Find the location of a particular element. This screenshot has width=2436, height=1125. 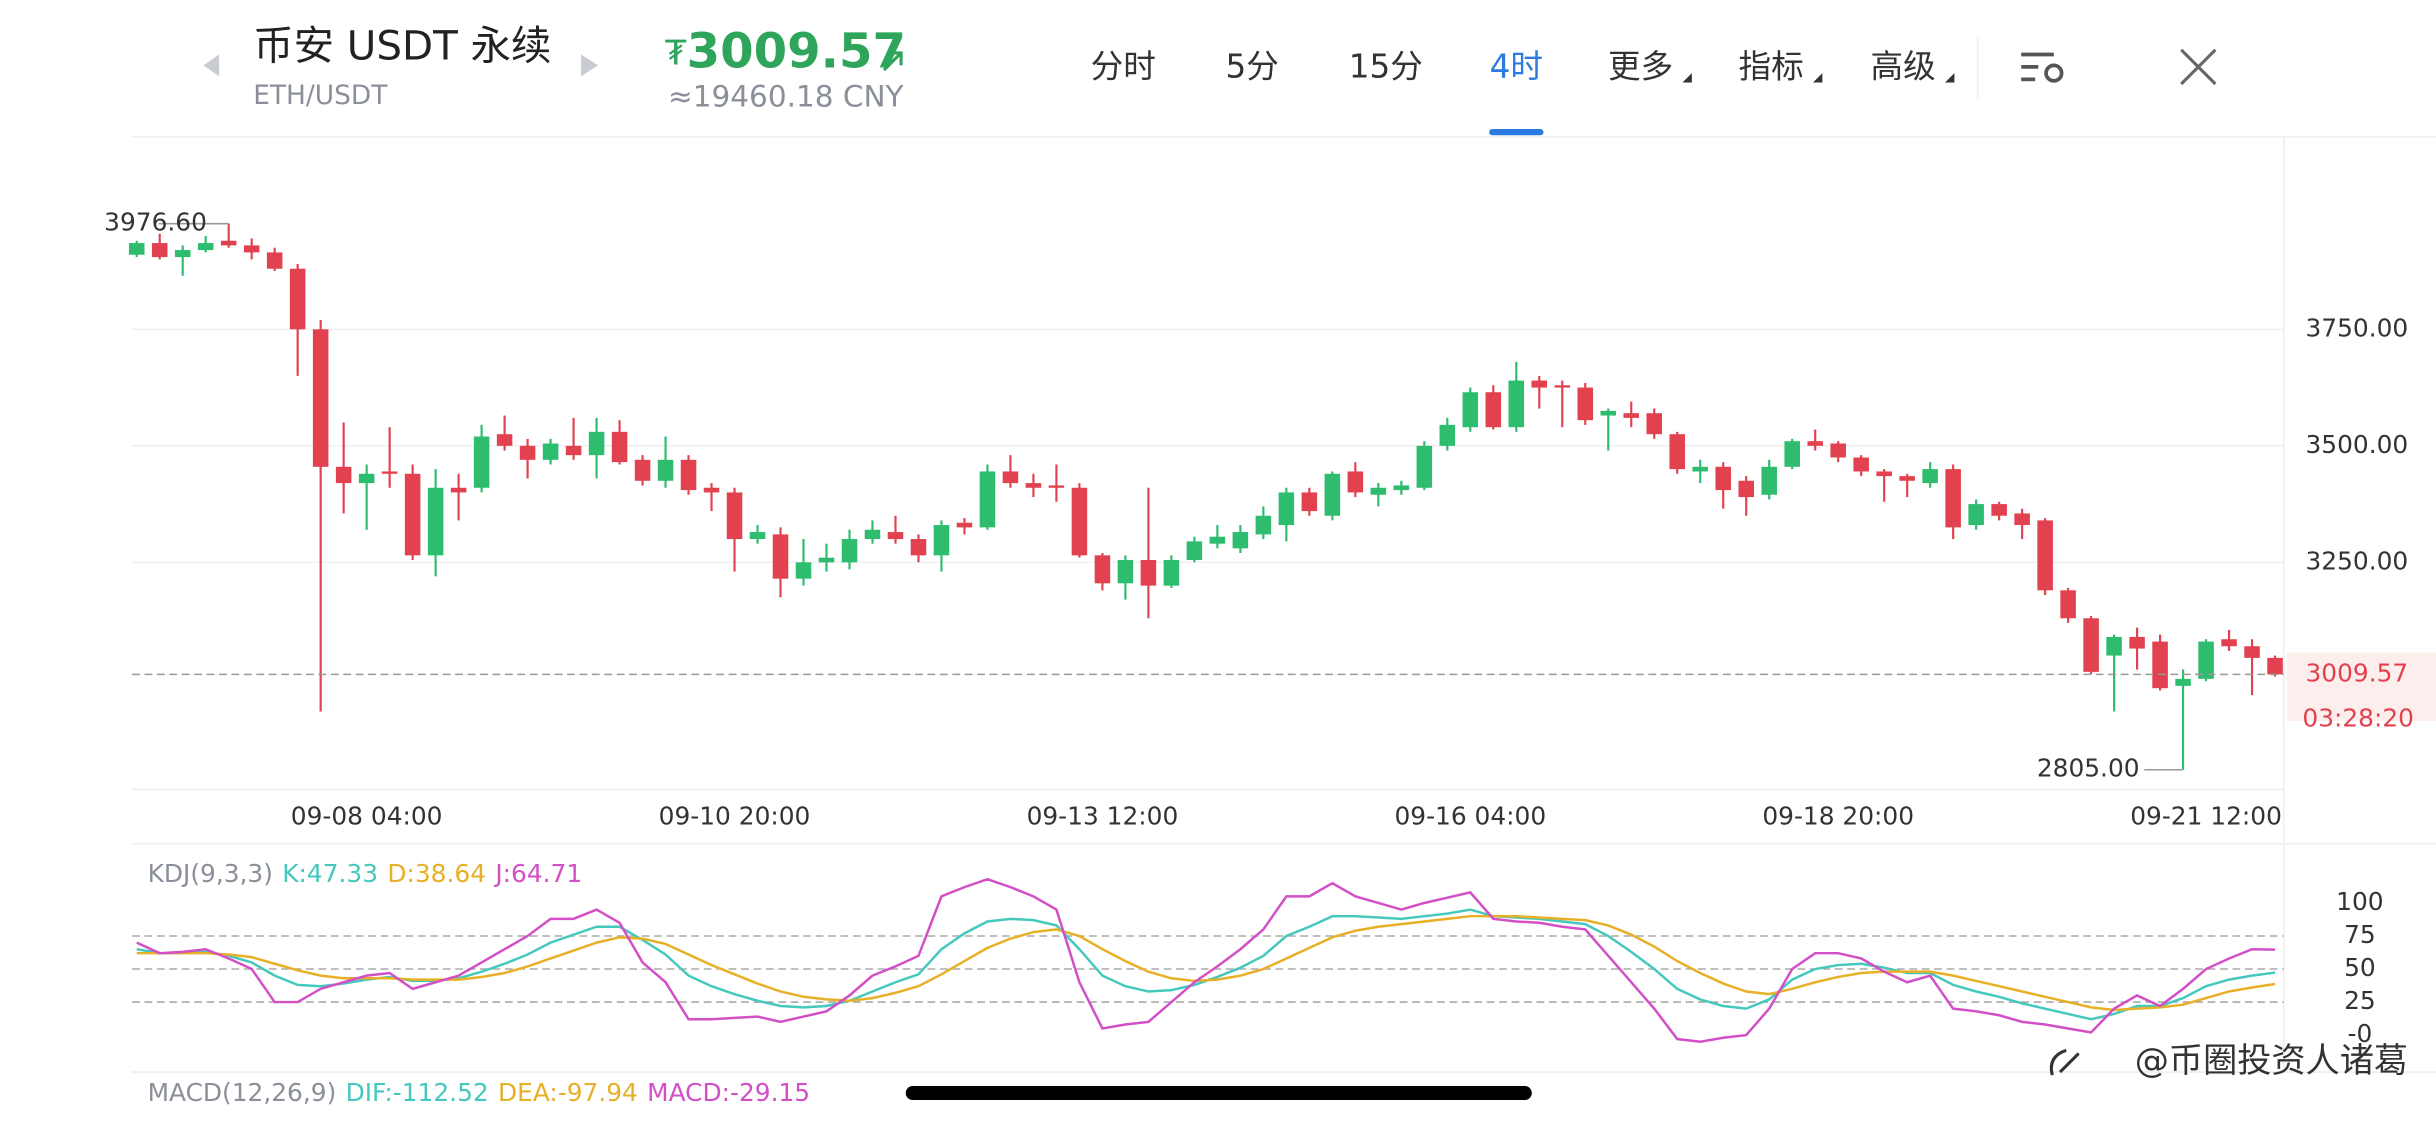

legend-entry: DEA:-97.94 is located at coordinates (568, 1092).